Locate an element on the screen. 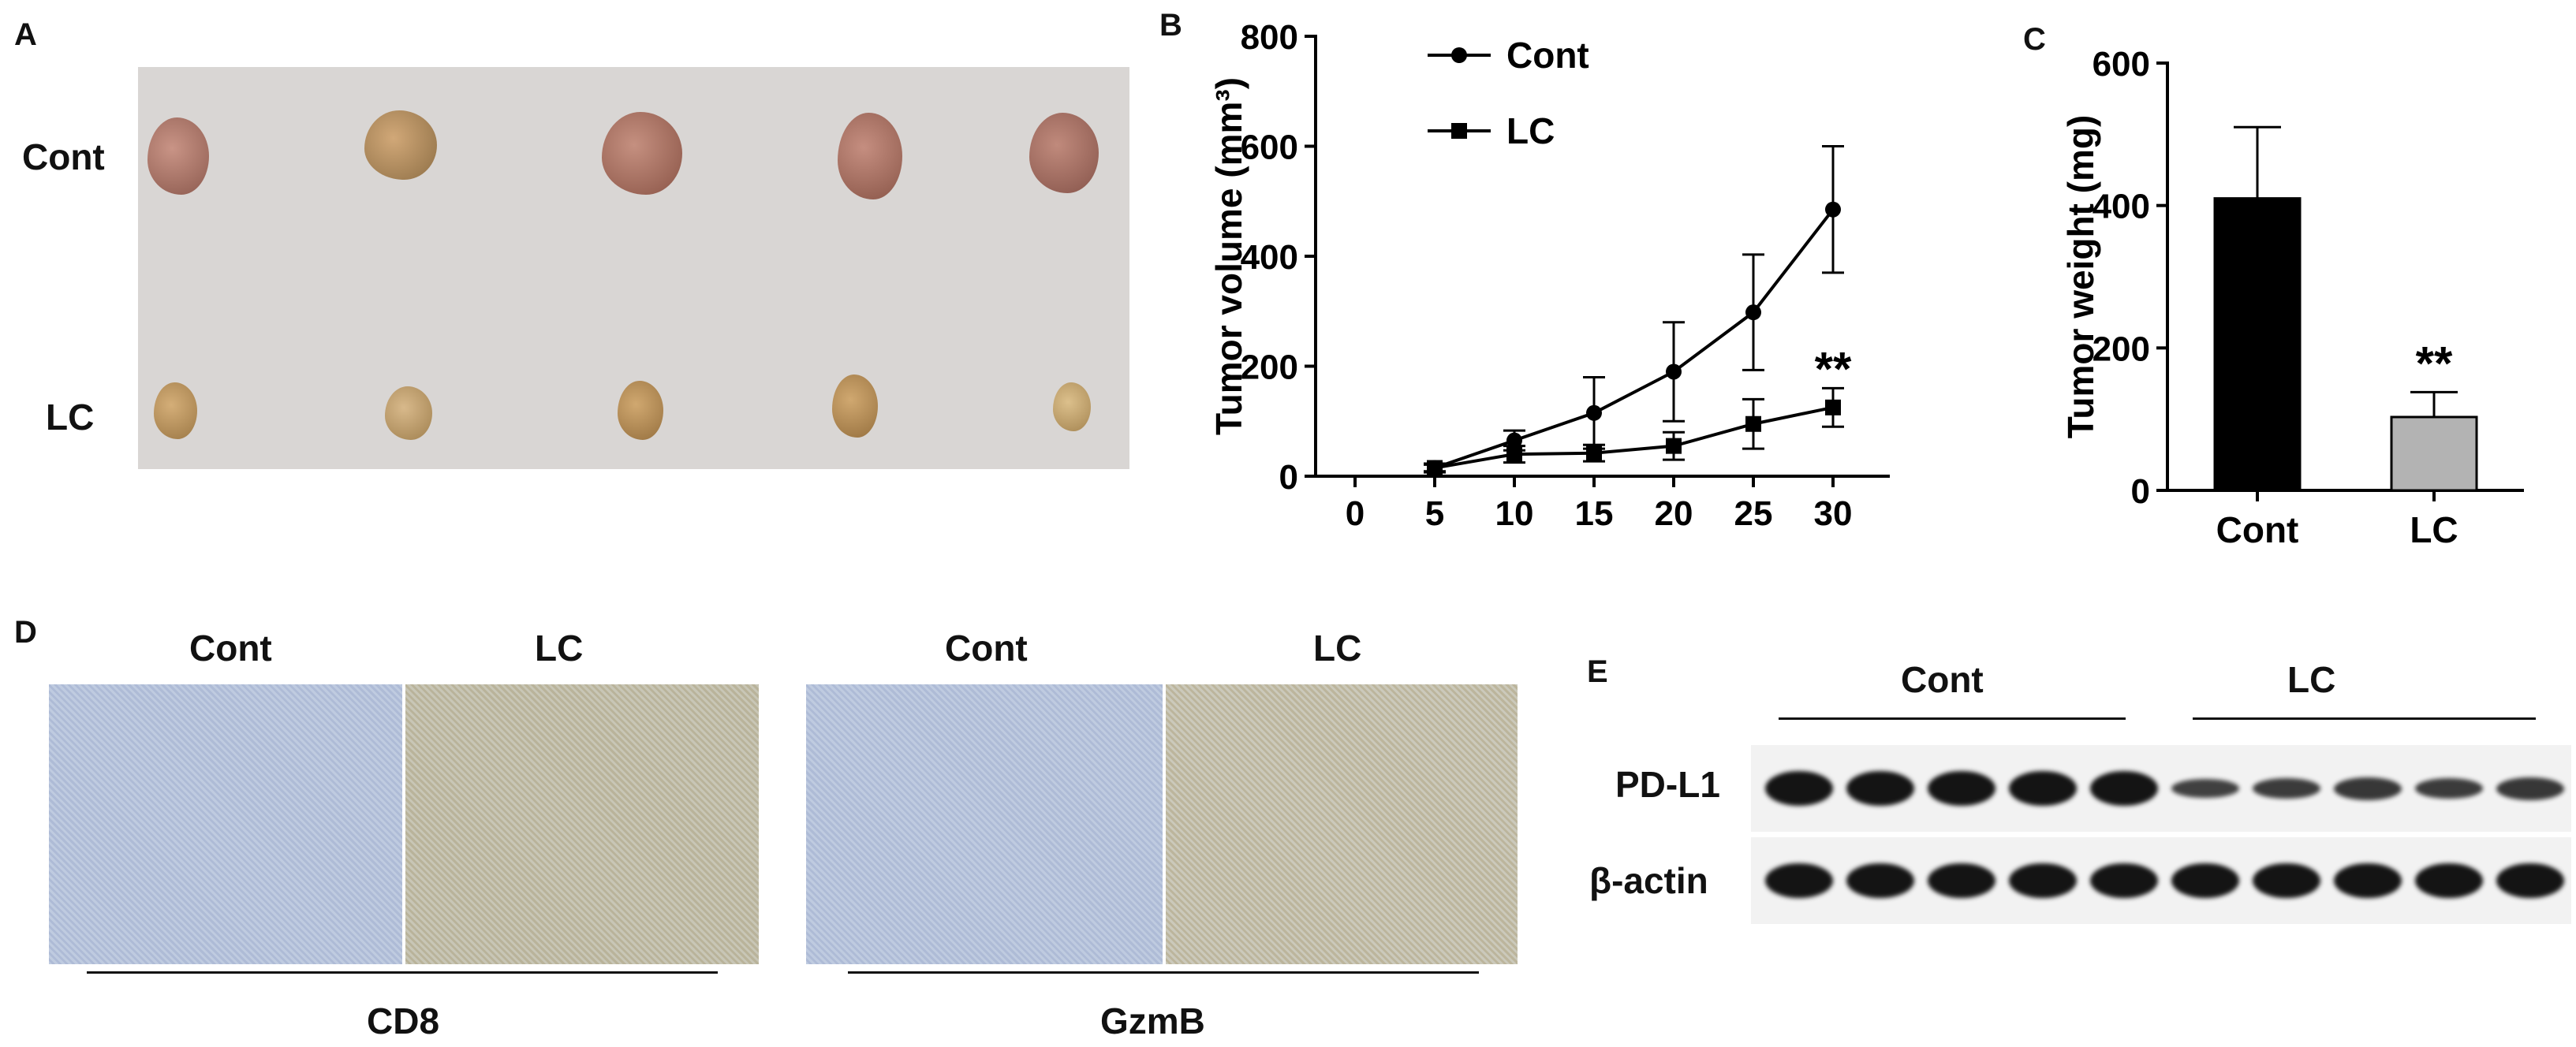 The height and width of the screenshot is (1047, 2576). panel-a-row-label-cont: Cont is located at coordinates (63, 156).